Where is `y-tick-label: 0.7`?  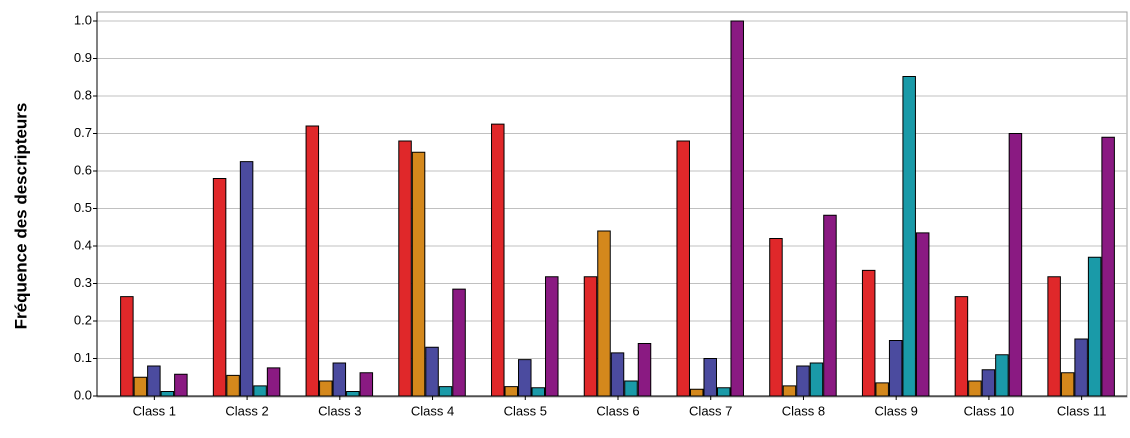
y-tick-label: 0.7 is located at coordinates (83, 132).